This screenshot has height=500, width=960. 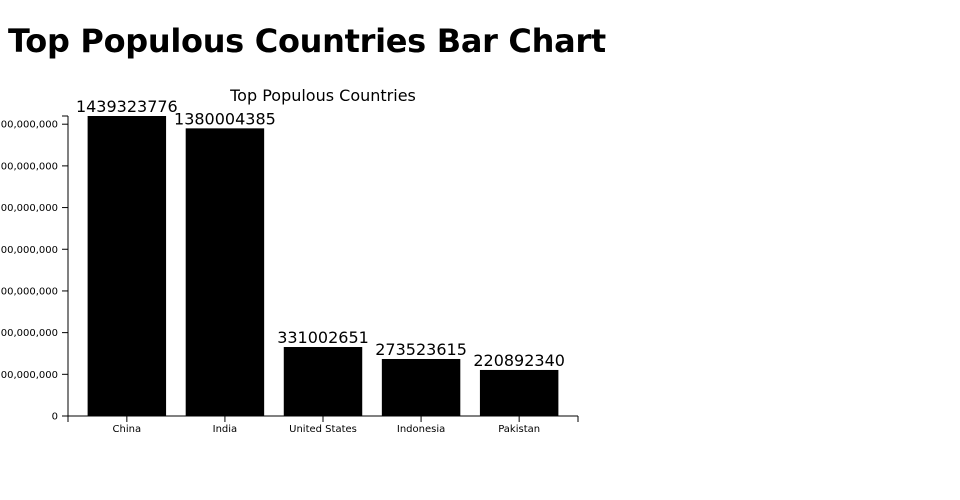 I want to click on bar-value-label: 1439323776, so click(x=127, y=106).